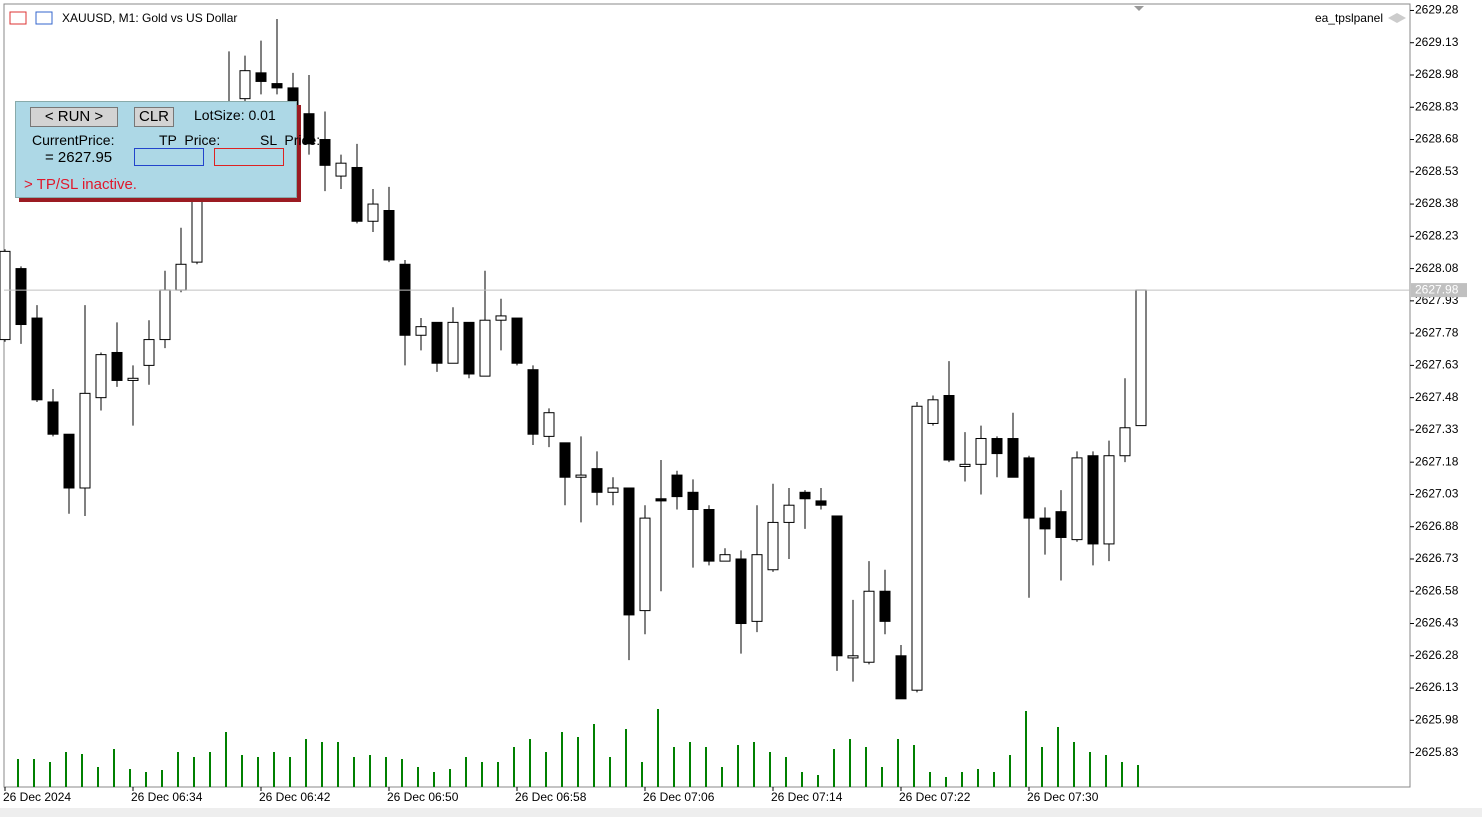 This screenshot has width=1482, height=817. I want to click on x-tick-label: 26 Dec 06:50, so click(423, 797).